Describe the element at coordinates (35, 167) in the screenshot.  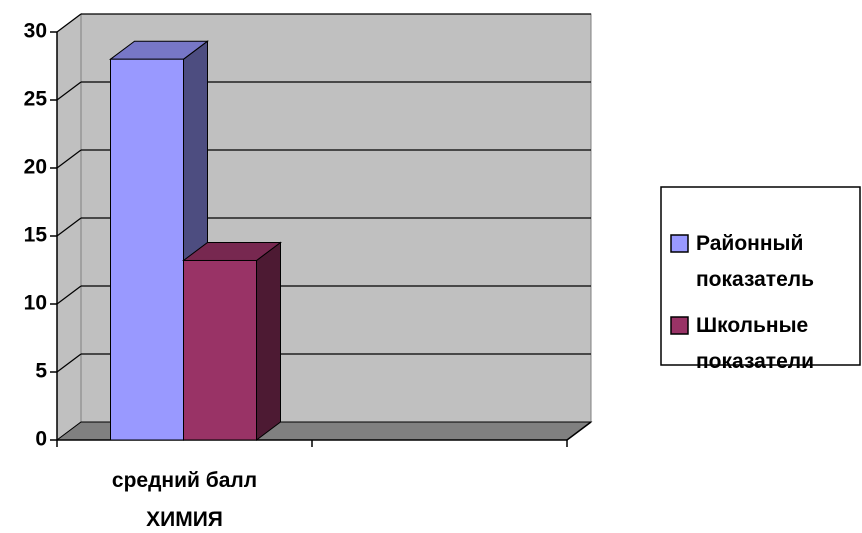
I see `y-tick-label: 20` at that location.